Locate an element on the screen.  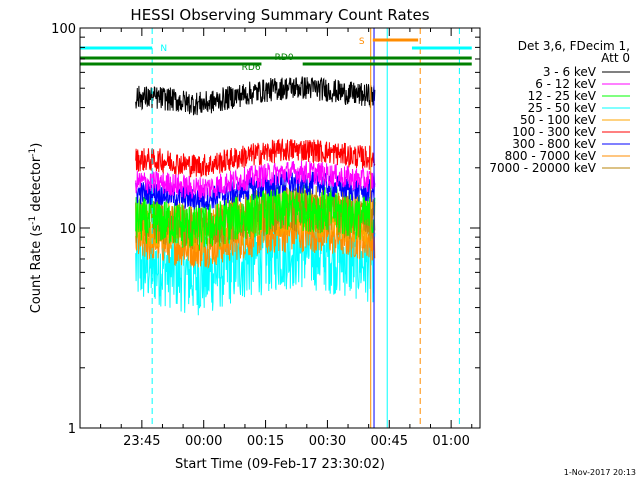
y-axis-label-sup-2: -1 is located at coordinates (33, 152).